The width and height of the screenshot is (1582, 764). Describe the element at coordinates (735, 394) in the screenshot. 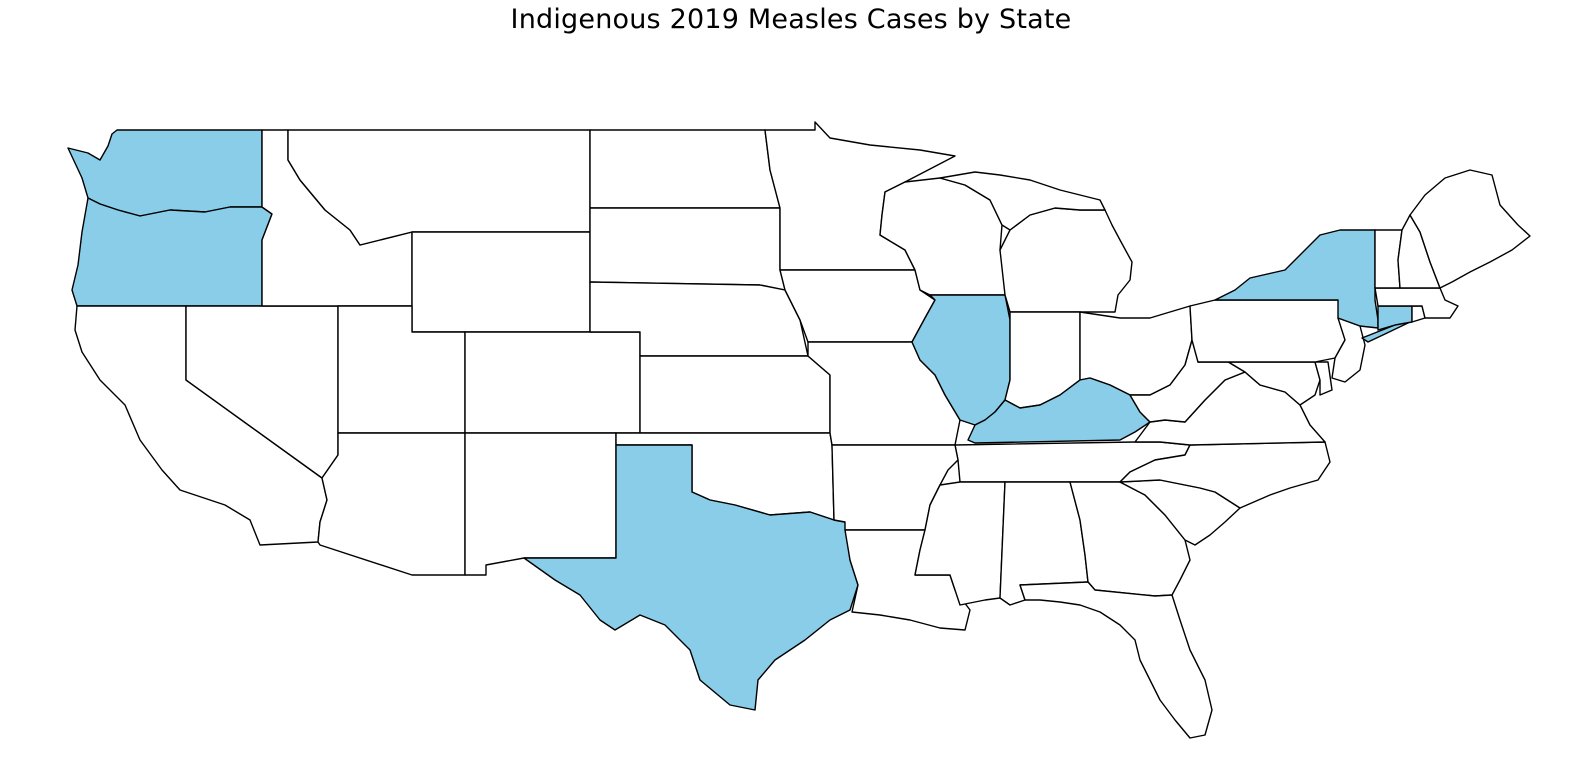

I see `state-kansas` at that location.